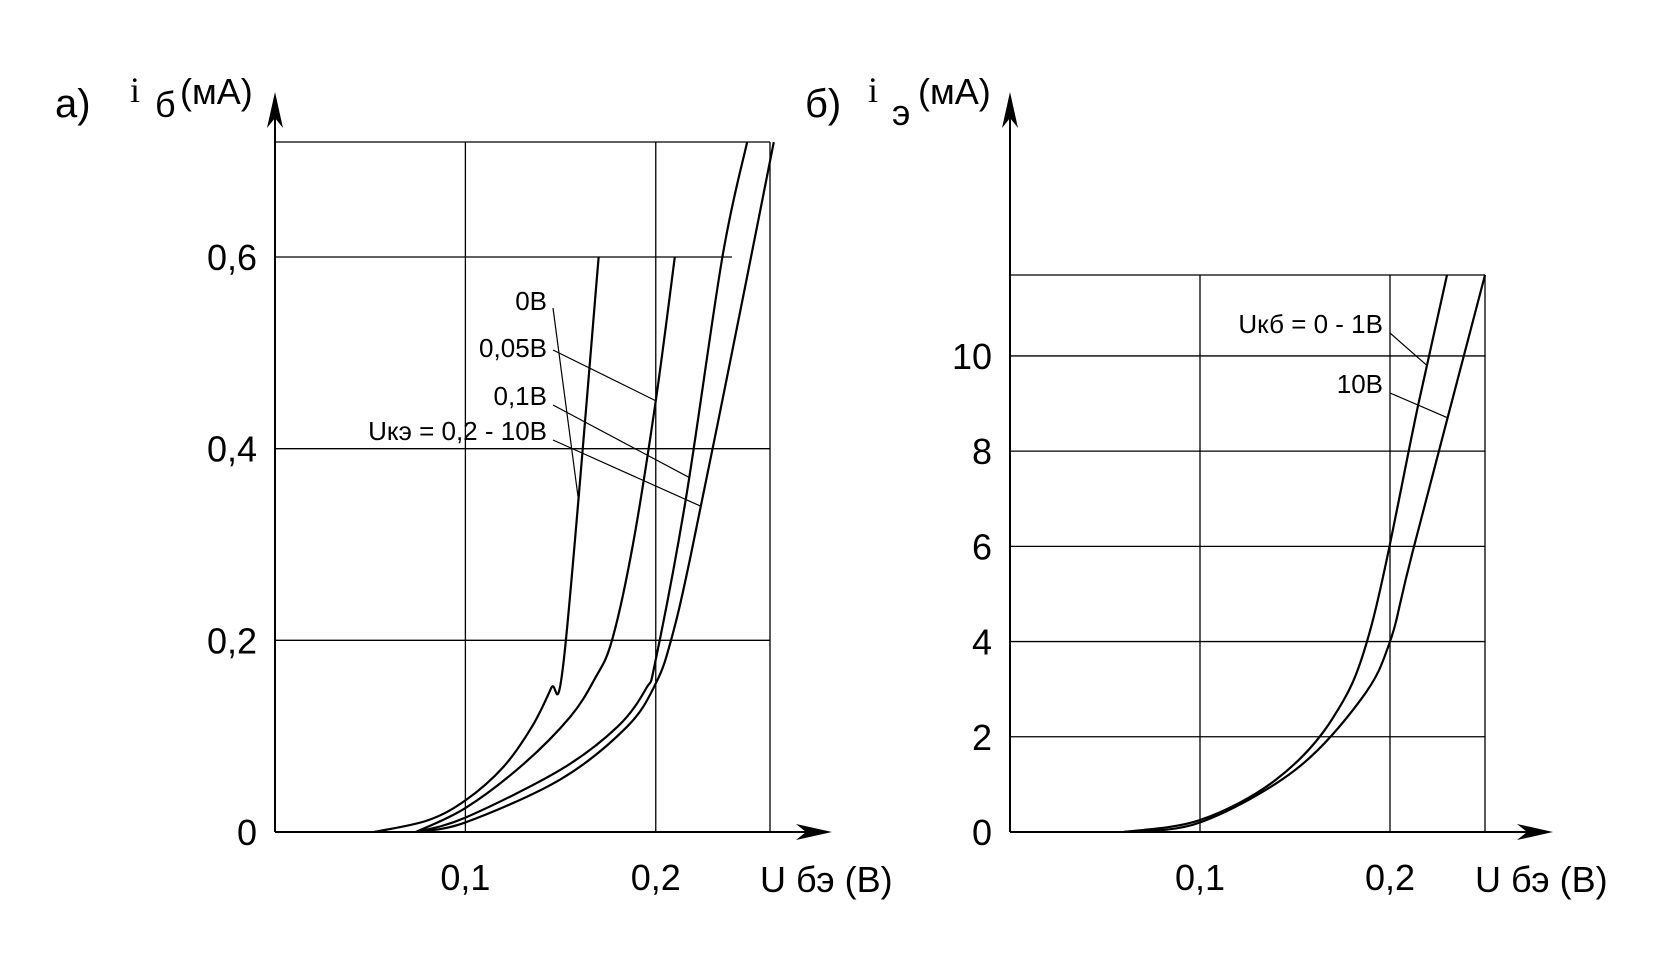  Describe the element at coordinates (901, 112) in the screenshot. I see `panel-b-ylabel-sub: э` at that location.